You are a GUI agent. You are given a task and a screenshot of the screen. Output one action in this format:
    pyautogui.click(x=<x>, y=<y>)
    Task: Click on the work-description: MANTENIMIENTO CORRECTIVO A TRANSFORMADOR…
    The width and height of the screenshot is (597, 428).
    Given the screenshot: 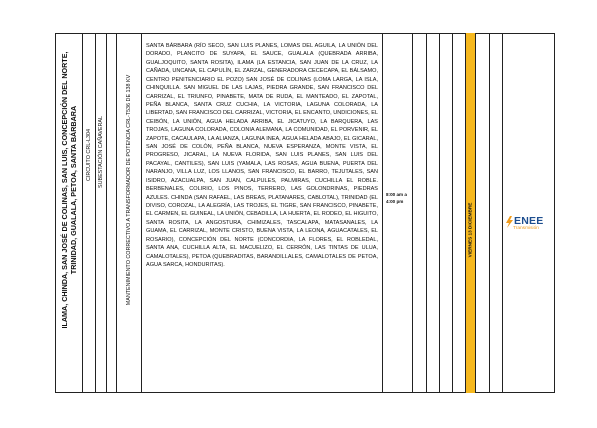 What is the action you would take?
    pyautogui.click(x=129, y=190)
    